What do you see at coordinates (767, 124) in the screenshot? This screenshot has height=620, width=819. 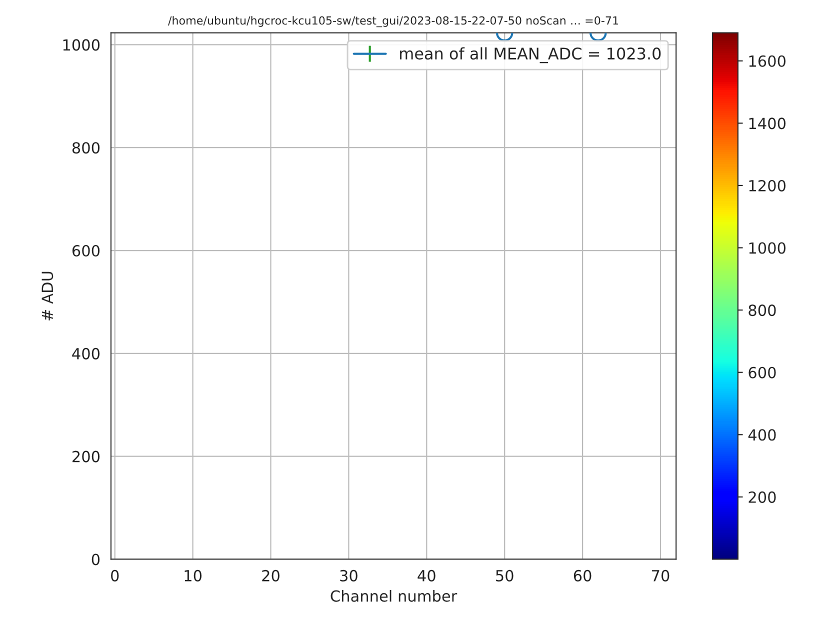 I see `color-bar-label: 1400` at bounding box center [767, 124].